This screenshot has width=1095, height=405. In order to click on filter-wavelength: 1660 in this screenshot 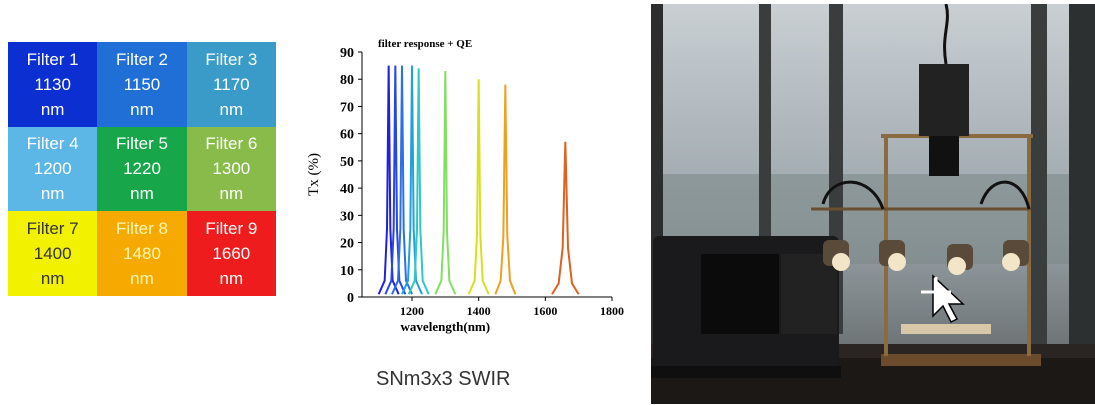, I will do `click(231, 254)`.